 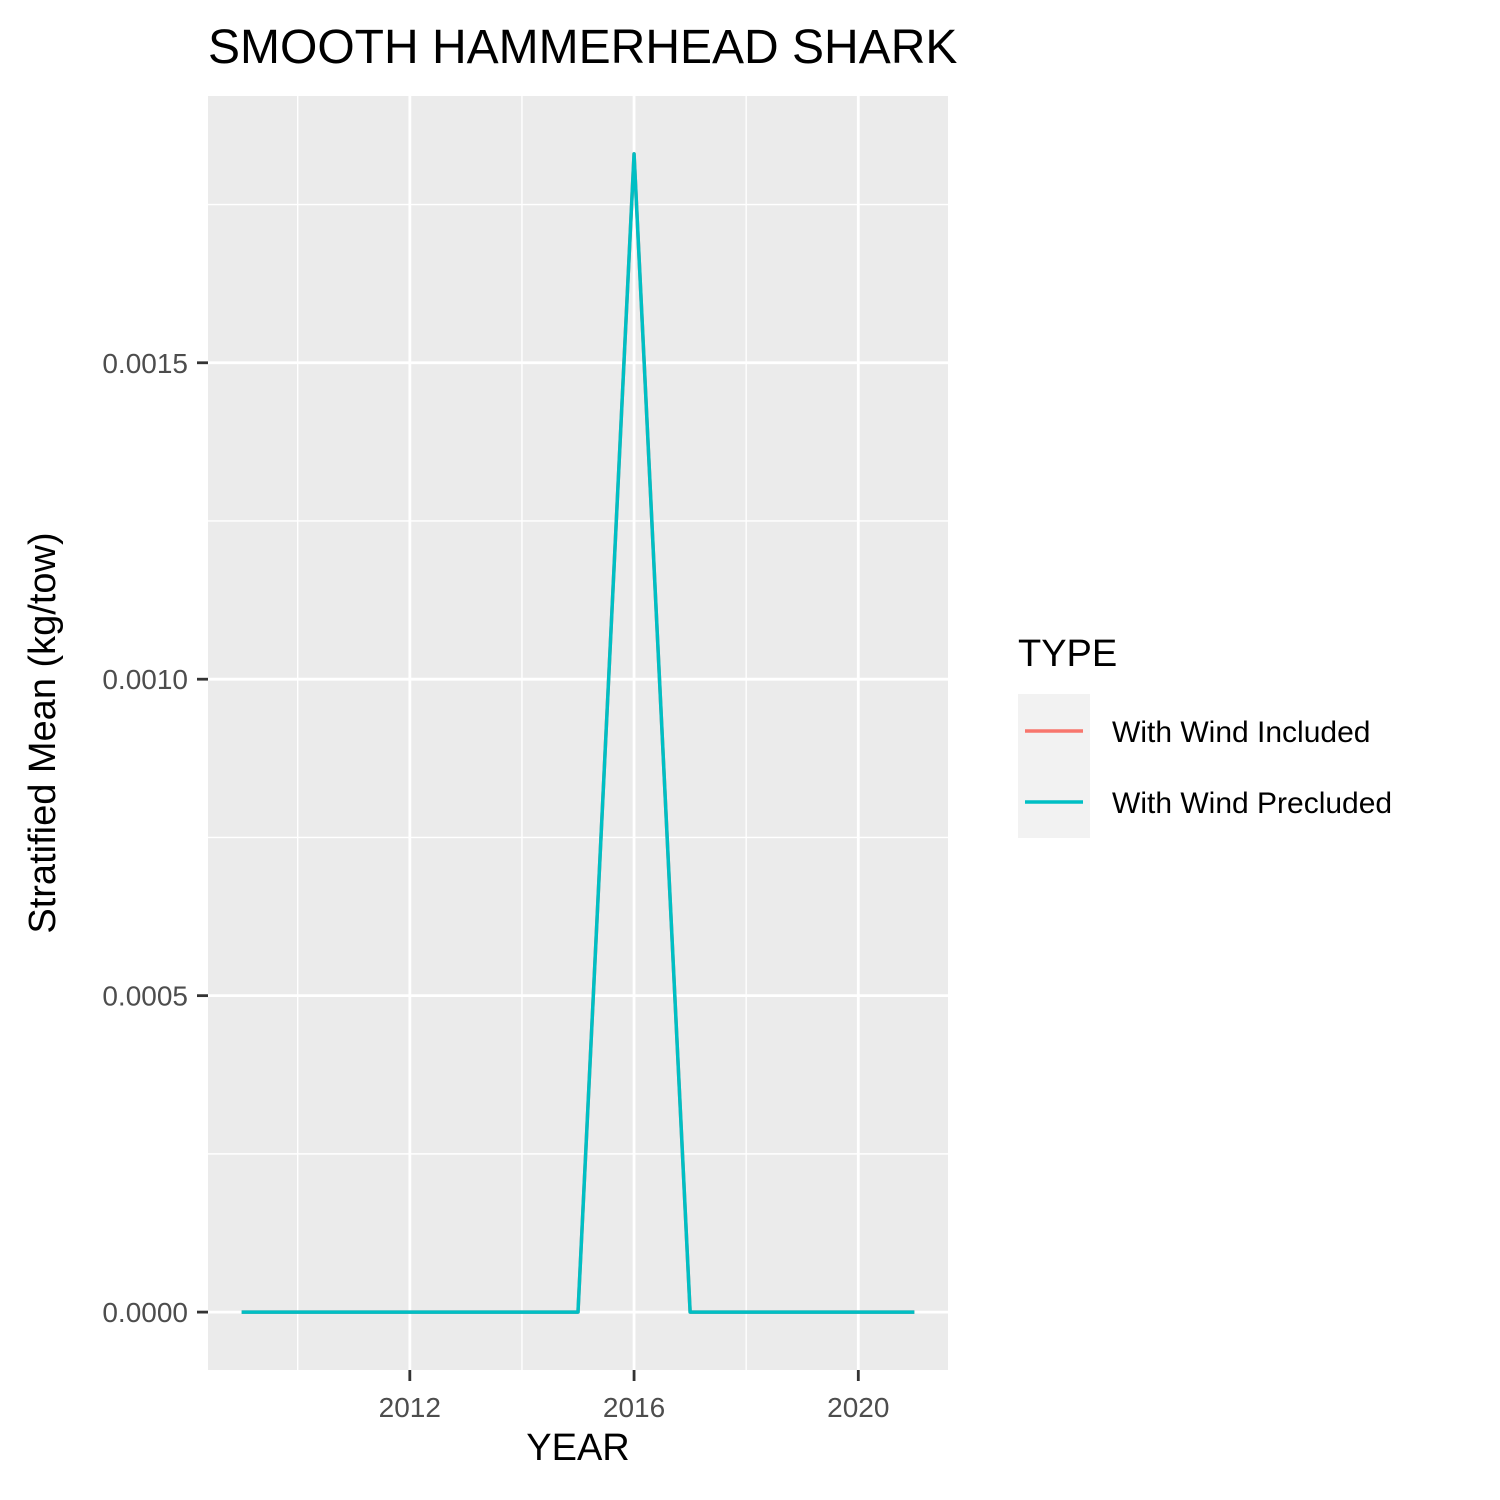 I want to click on legend-title: TYPE, so click(x=1067, y=654).